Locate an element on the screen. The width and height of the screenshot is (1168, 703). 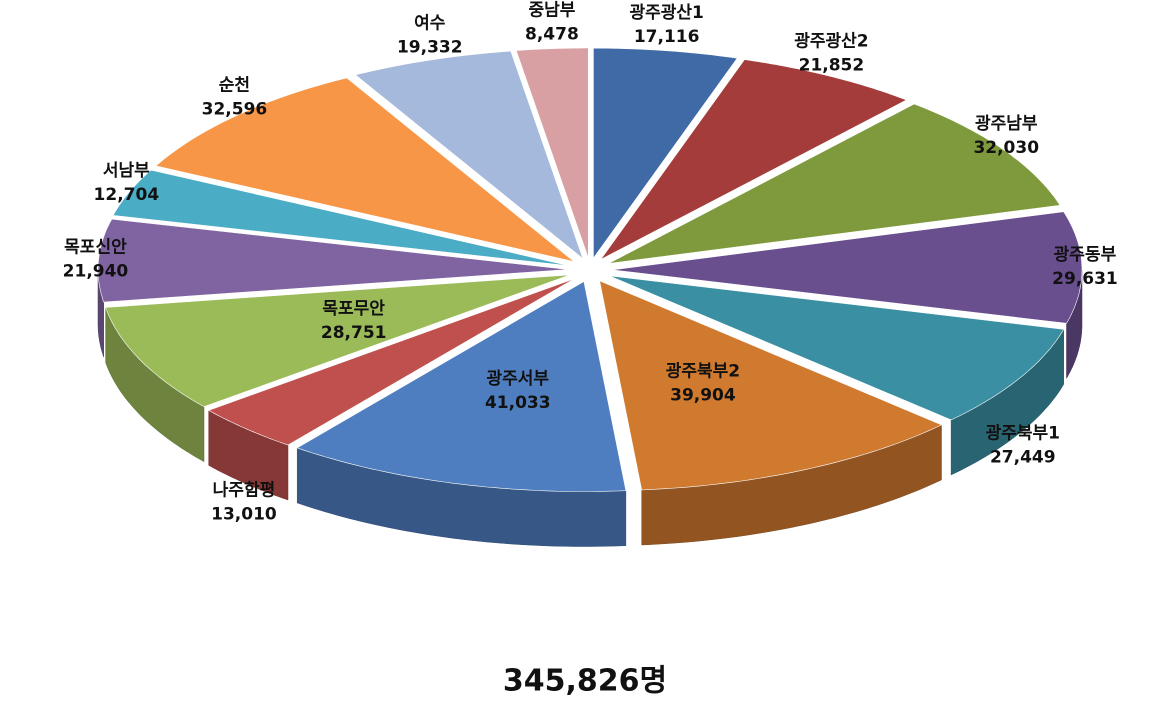
slice-name: 광주남부 is located at coordinates (1006, 124).